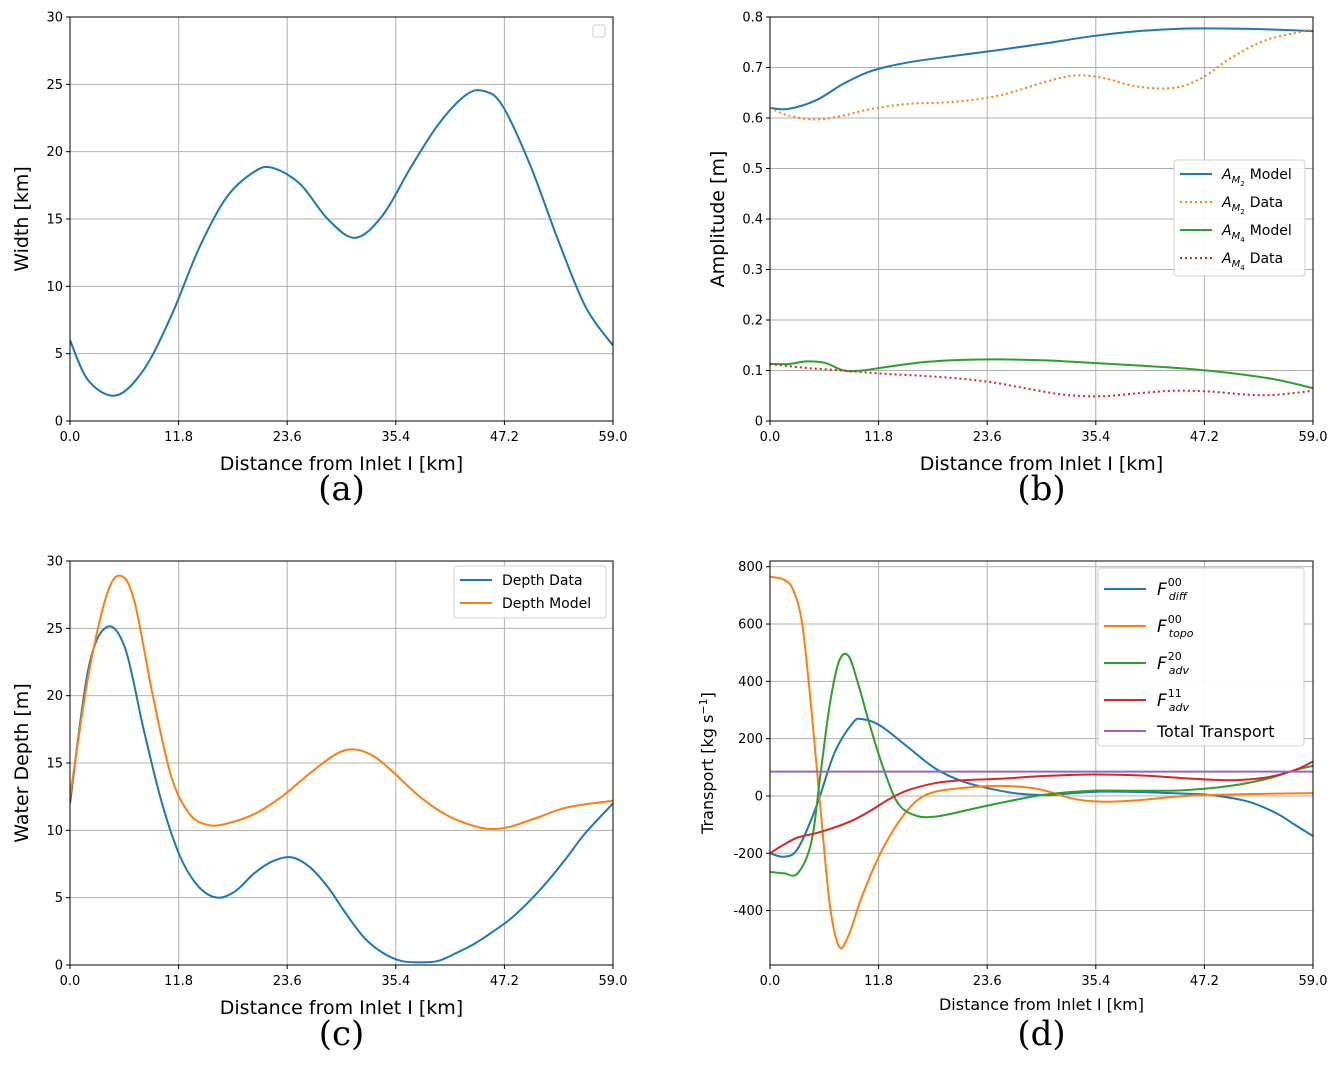  I want to click on legend-entry: F00 topo, so click(1175, 626).